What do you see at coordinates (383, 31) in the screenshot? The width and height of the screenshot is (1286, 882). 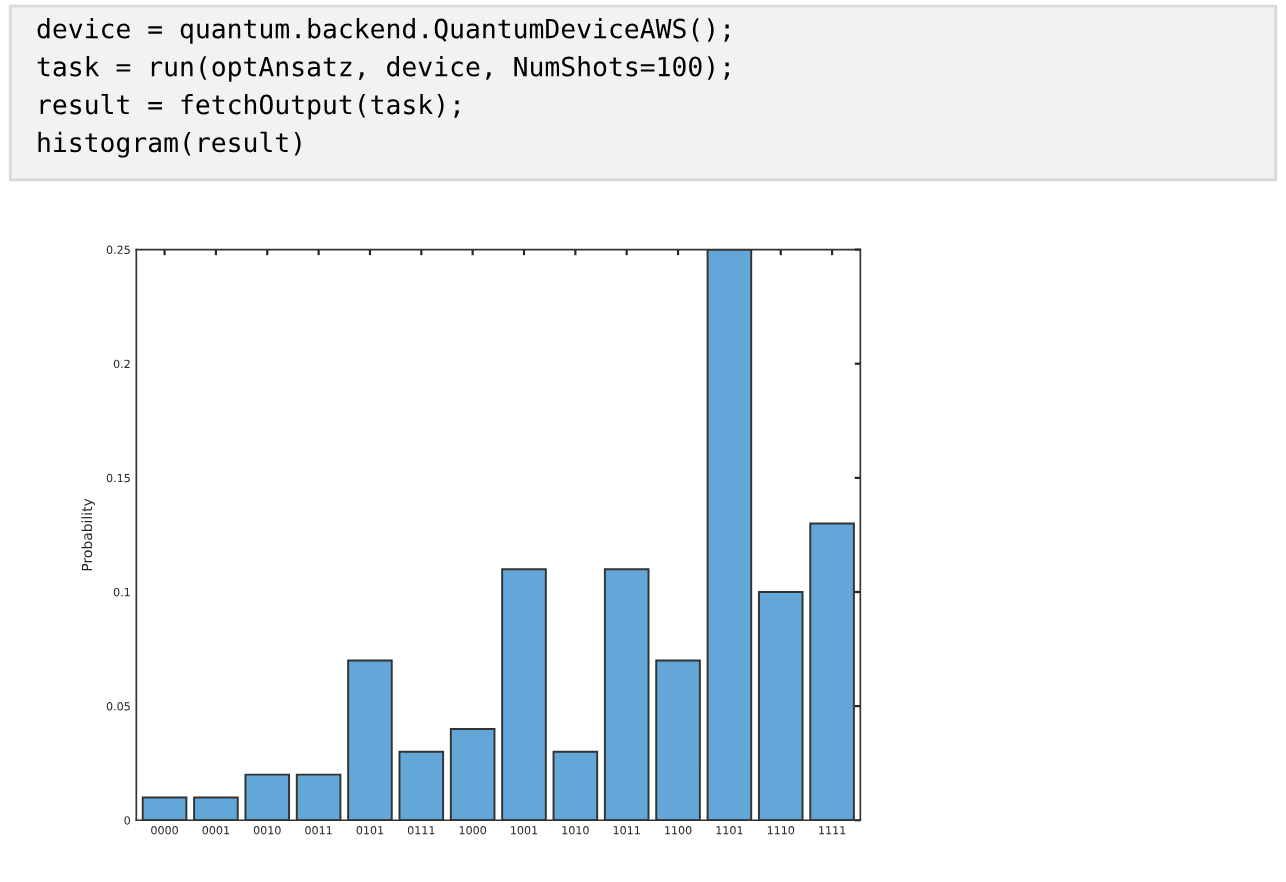 I see `text: device = quantum.backend.QuantumDeviceAWS();` at bounding box center [383, 31].